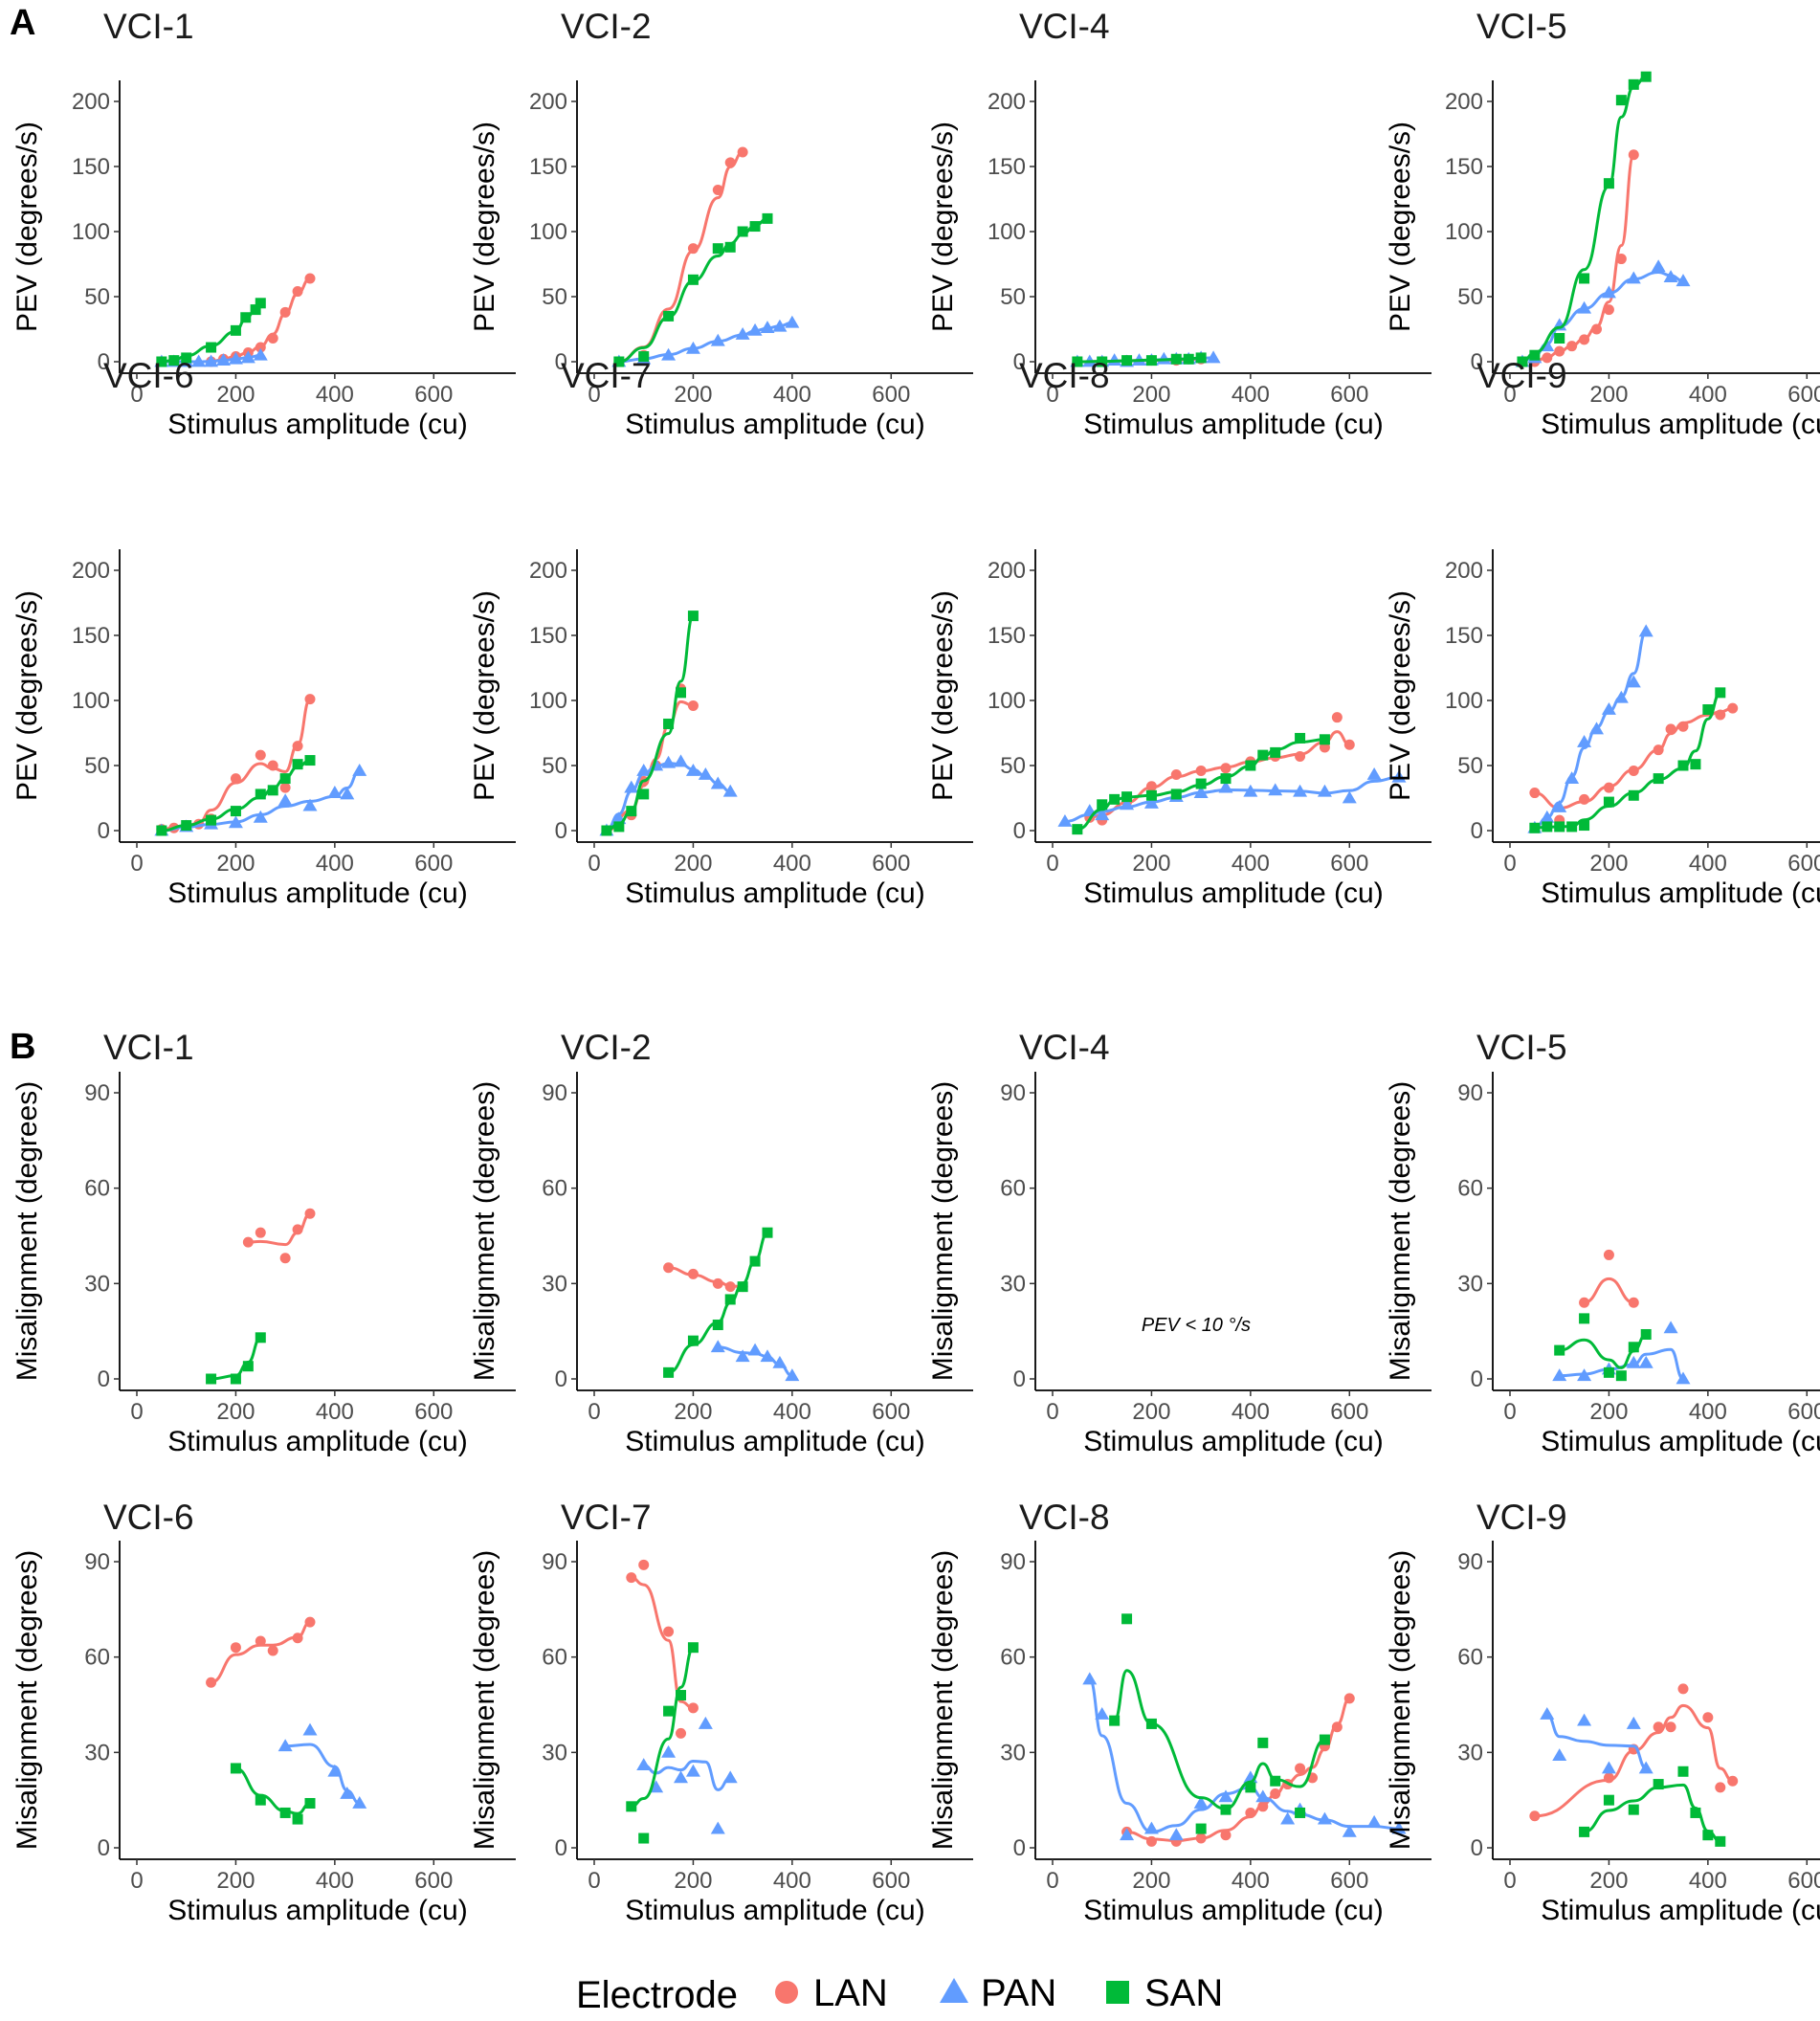 The width and height of the screenshot is (1820, 2021). I want to click on y-tick-label: 200, so click(548, 102).